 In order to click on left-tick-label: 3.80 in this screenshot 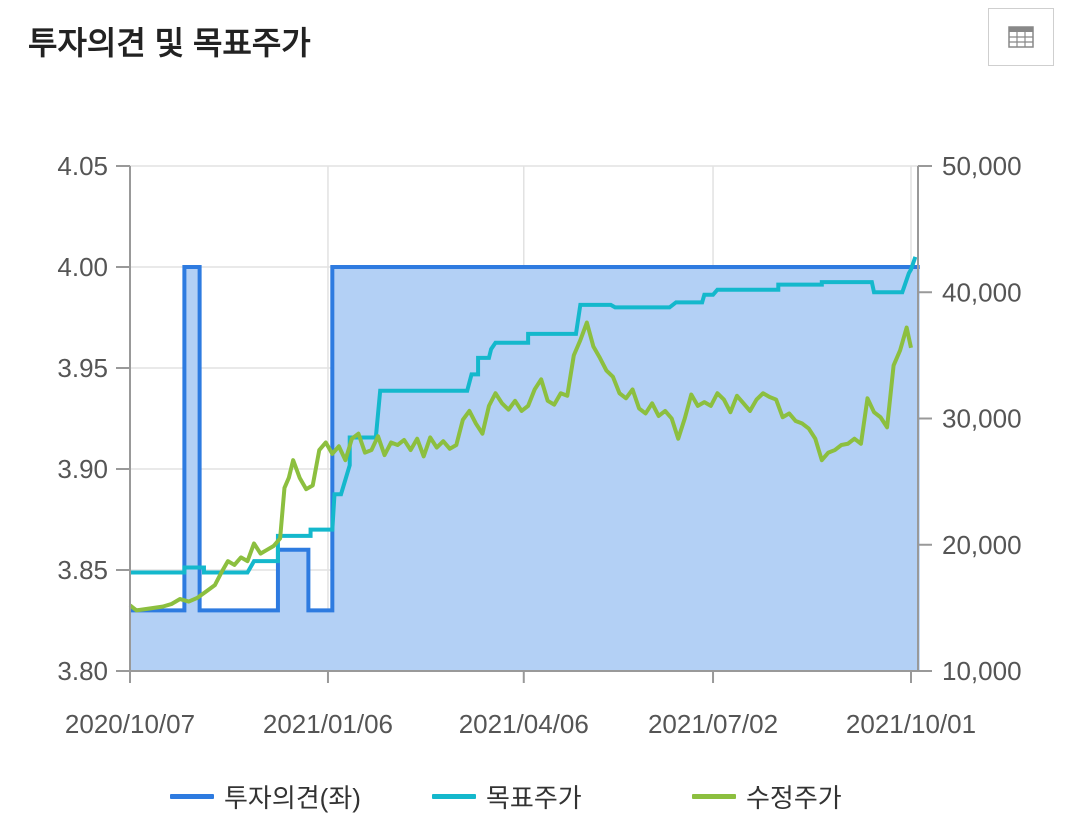, I will do `click(82, 671)`.